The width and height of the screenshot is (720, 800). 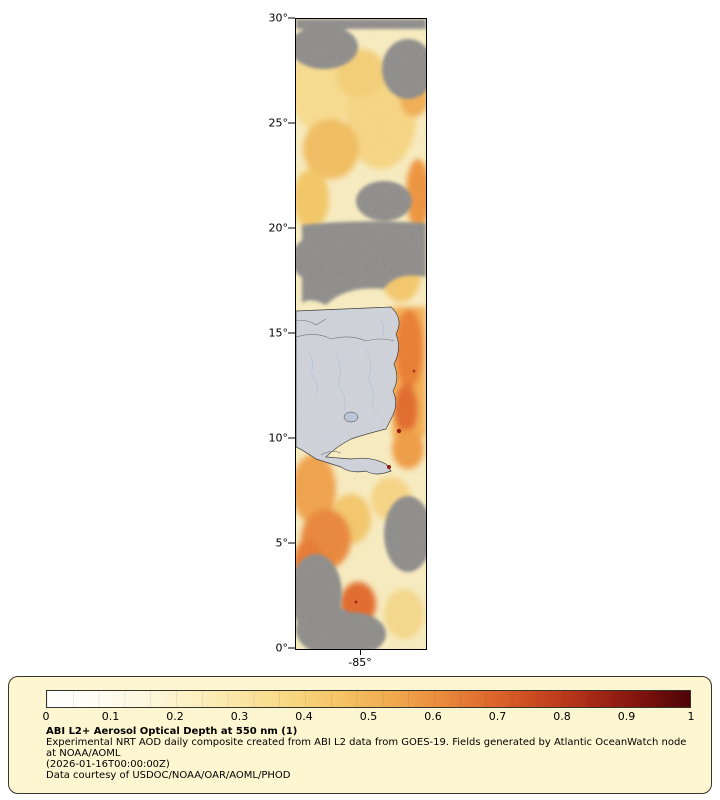 What do you see at coordinates (282, 543) in the screenshot?
I see `y-axis-tick-label: 5°` at bounding box center [282, 543].